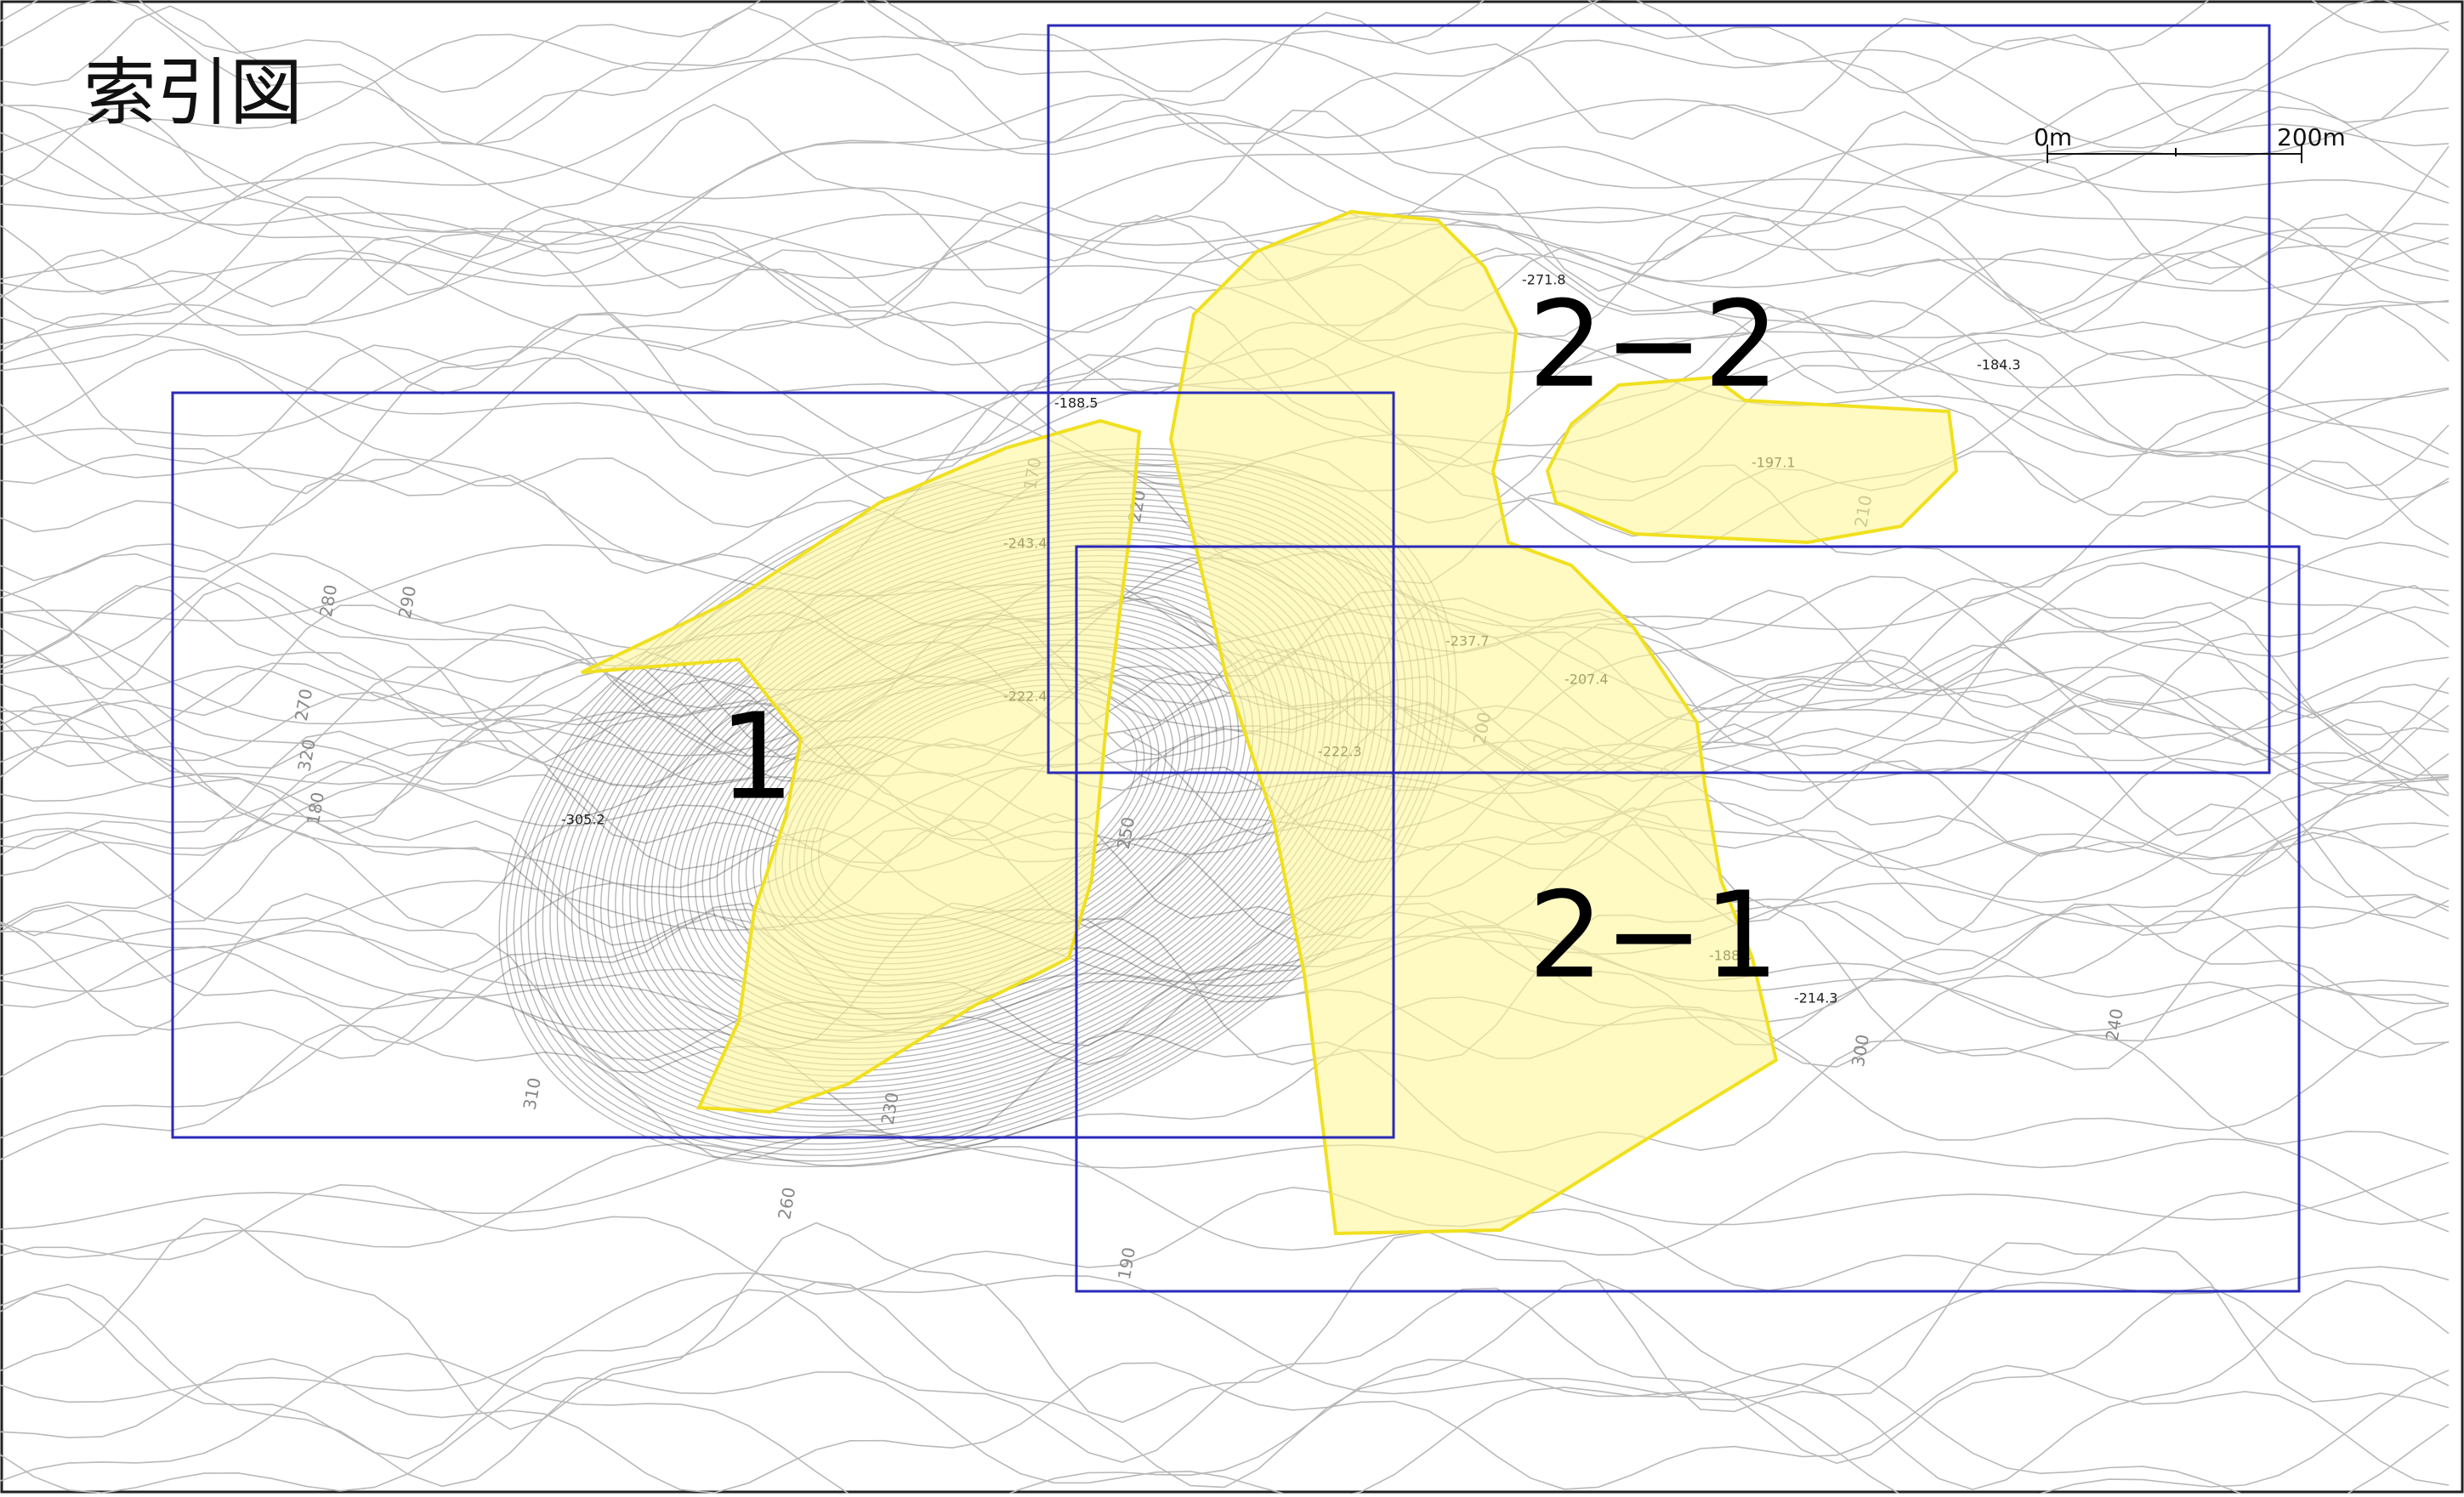 This screenshot has width=2464, height=1497. What do you see at coordinates (1653, 936) in the screenshot?
I see `sheet-label: 2−1` at bounding box center [1653, 936].